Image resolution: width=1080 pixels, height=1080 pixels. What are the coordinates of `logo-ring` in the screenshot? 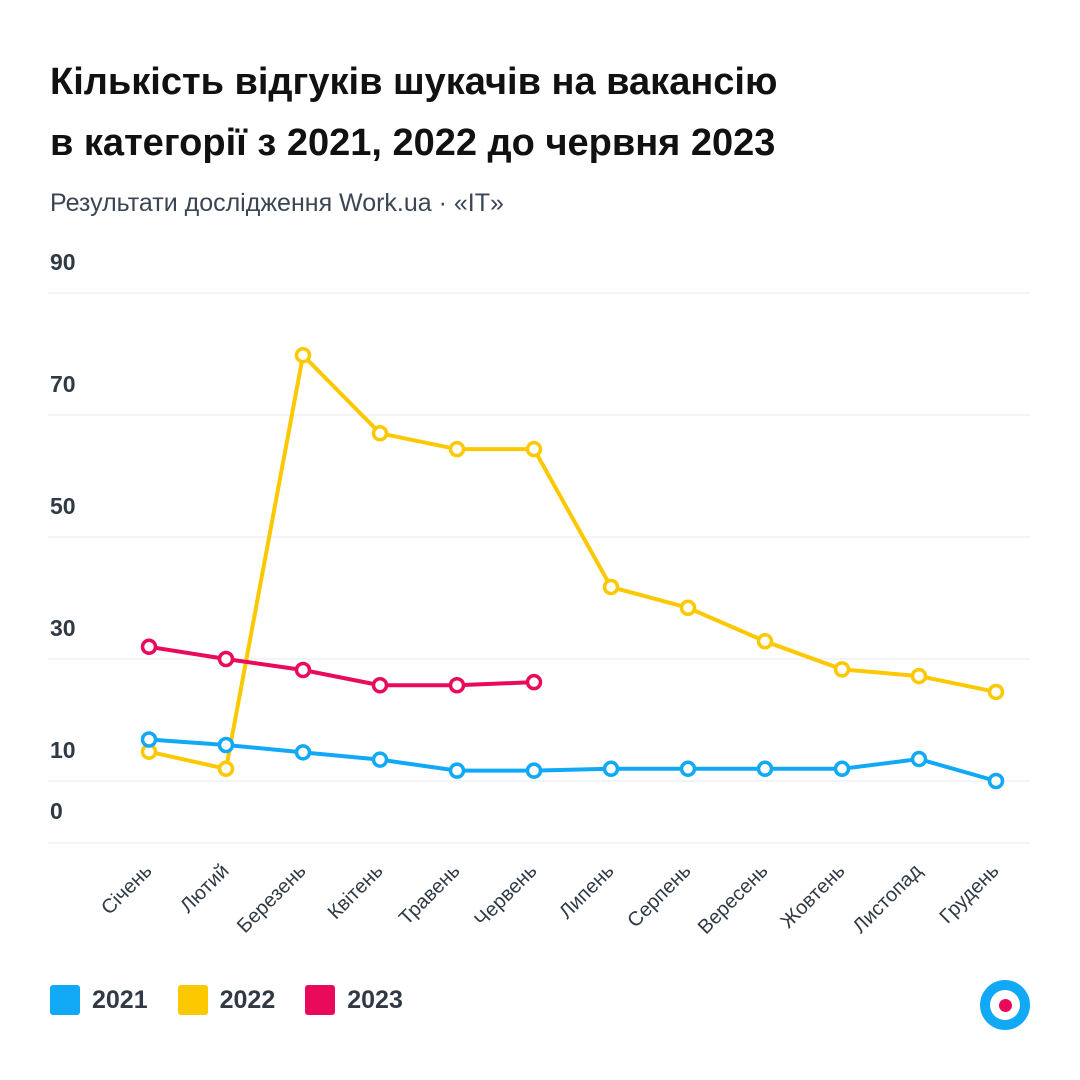 It's located at (1005, 1005).